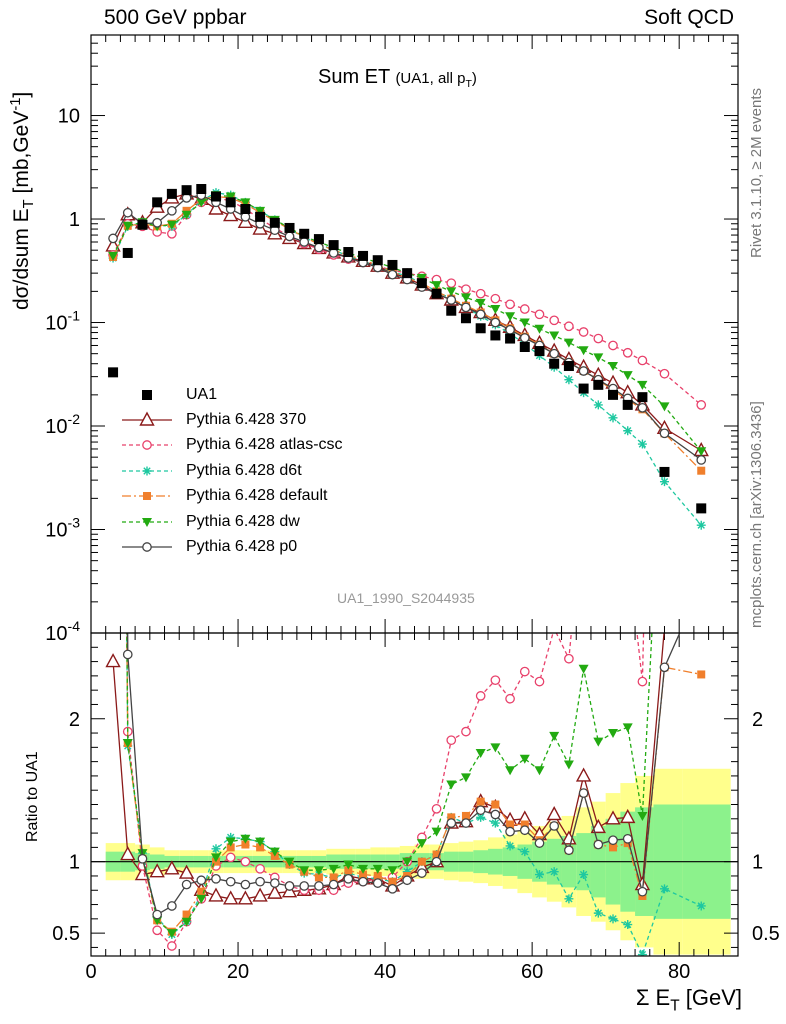 The height and width of the screenshot is (1024, 786). I want to click on legend-marker-default, so click(147, 496).